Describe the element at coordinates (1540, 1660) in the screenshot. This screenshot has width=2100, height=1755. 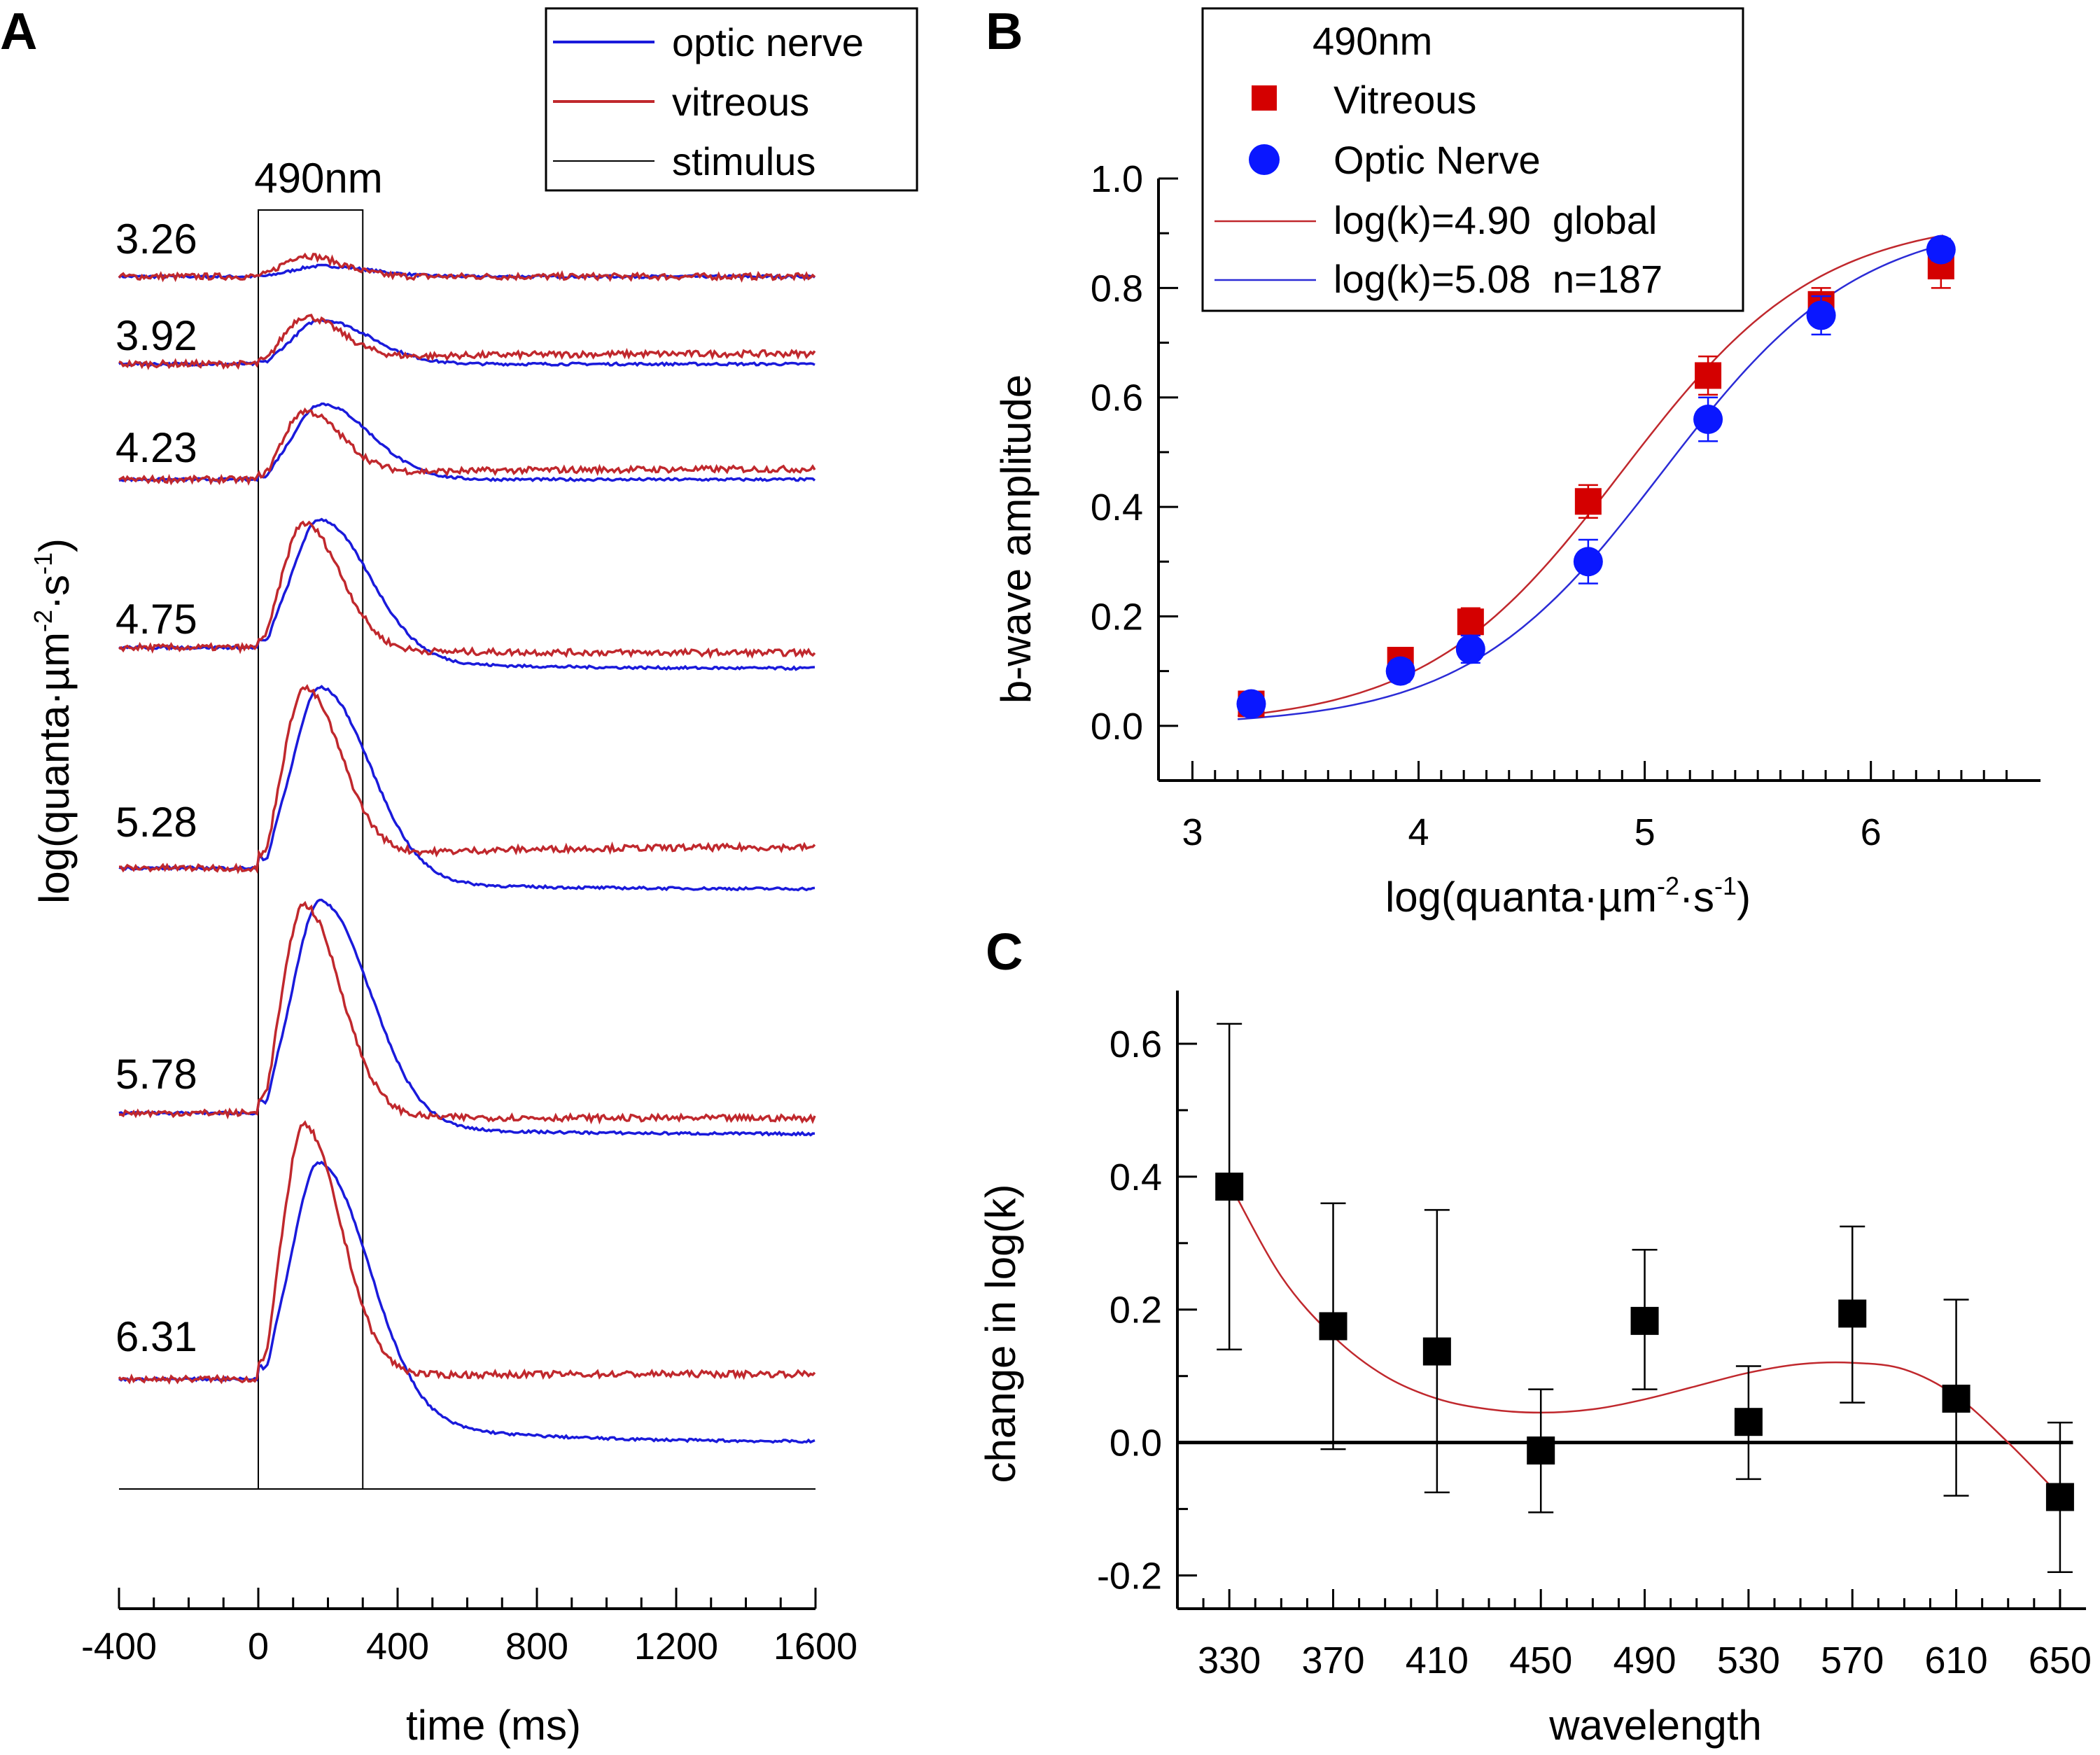
I see `x-tick-label-450: 450` at that location.